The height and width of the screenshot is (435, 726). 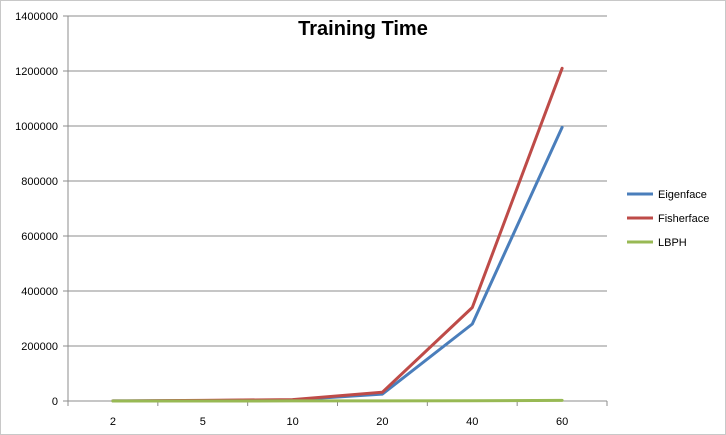 I want to click on legend-label-eigenface: Eigenface, so click(x=682, y=195).